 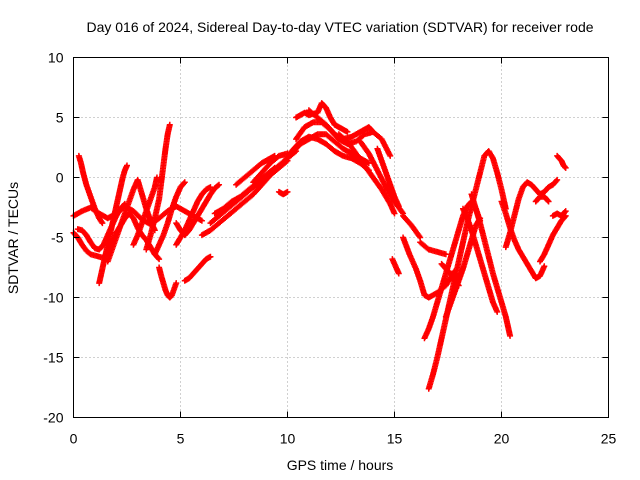 I want to click on x-tick-label: 0, so click(x=74, y=439).